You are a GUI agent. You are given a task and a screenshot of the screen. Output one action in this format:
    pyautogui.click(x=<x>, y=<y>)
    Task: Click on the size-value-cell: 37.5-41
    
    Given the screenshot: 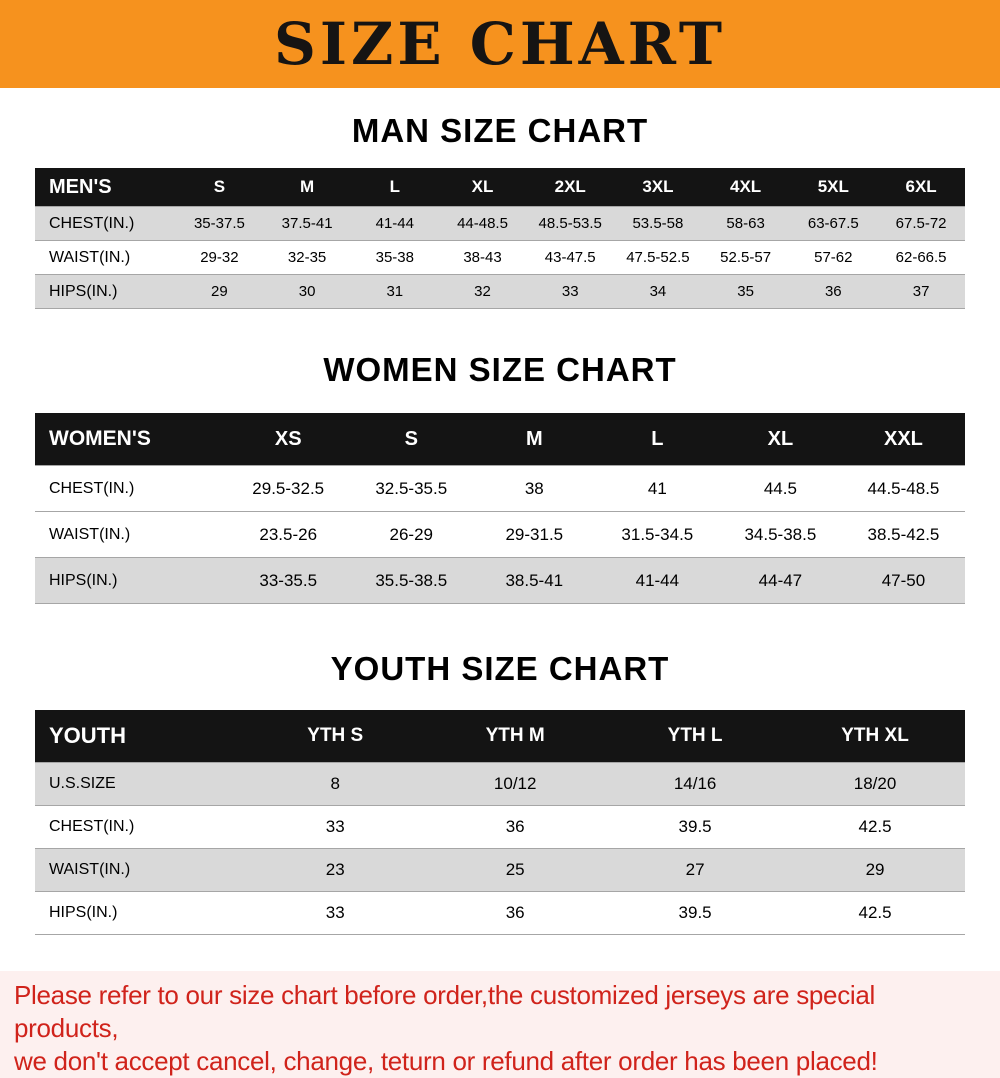 What is the action you would take?
    pyautogui.click(x=307, y=223)
    